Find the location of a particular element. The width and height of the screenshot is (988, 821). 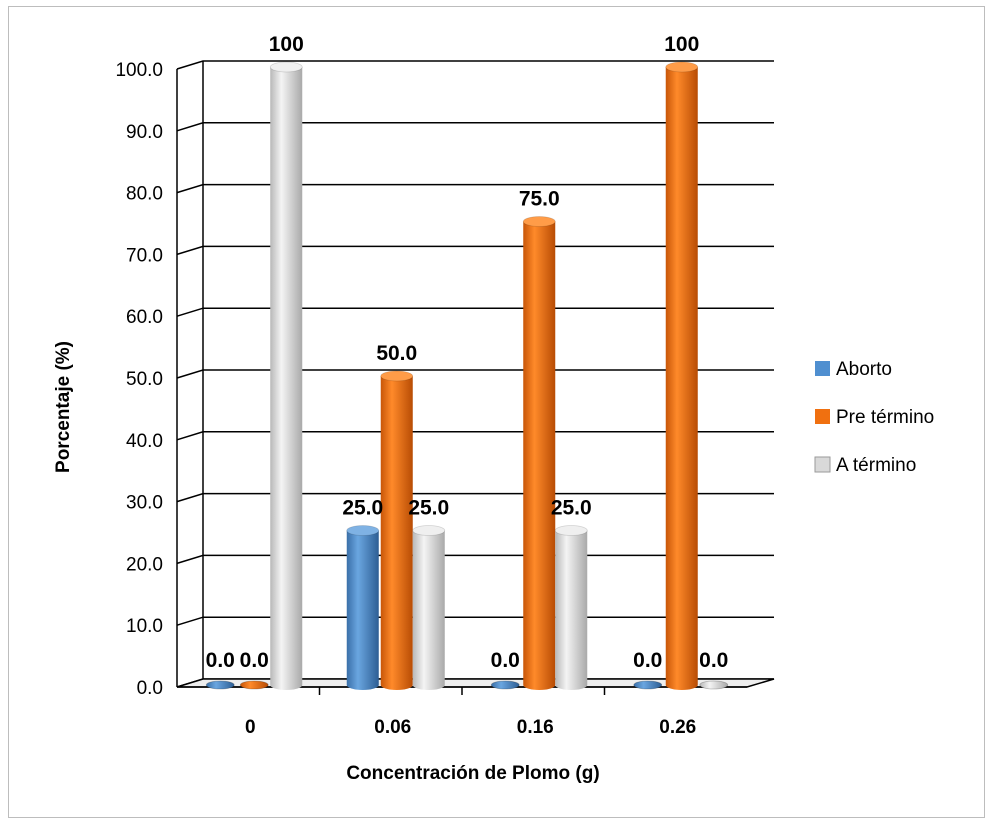

y-tick-label: 40.0 is located at coordinates (144, 441).